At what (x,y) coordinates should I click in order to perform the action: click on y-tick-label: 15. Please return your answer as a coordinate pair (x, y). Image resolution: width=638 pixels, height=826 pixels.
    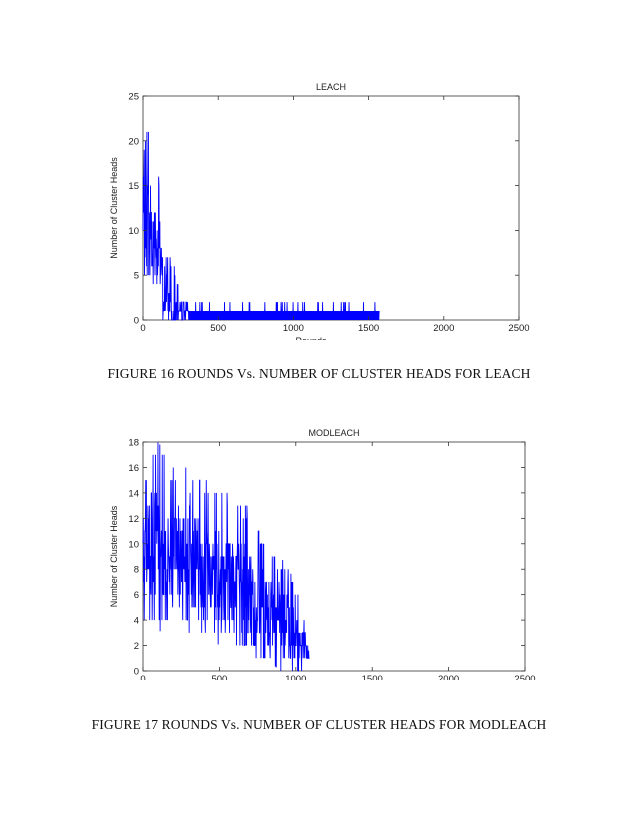
    Looking at the image, I should click on (133, 186).